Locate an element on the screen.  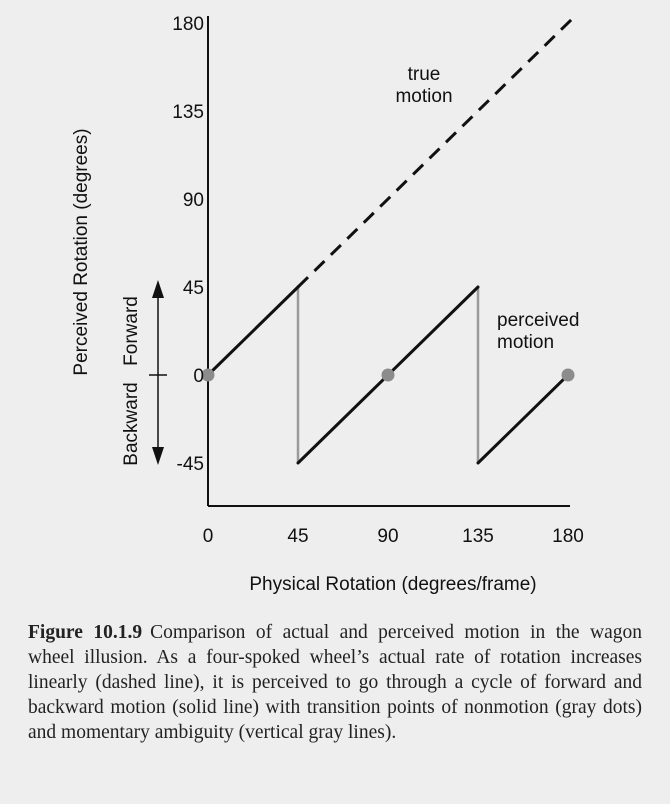
y-axis-title: Perceived Rotation (degrees) is located at coordinates (81, 251).